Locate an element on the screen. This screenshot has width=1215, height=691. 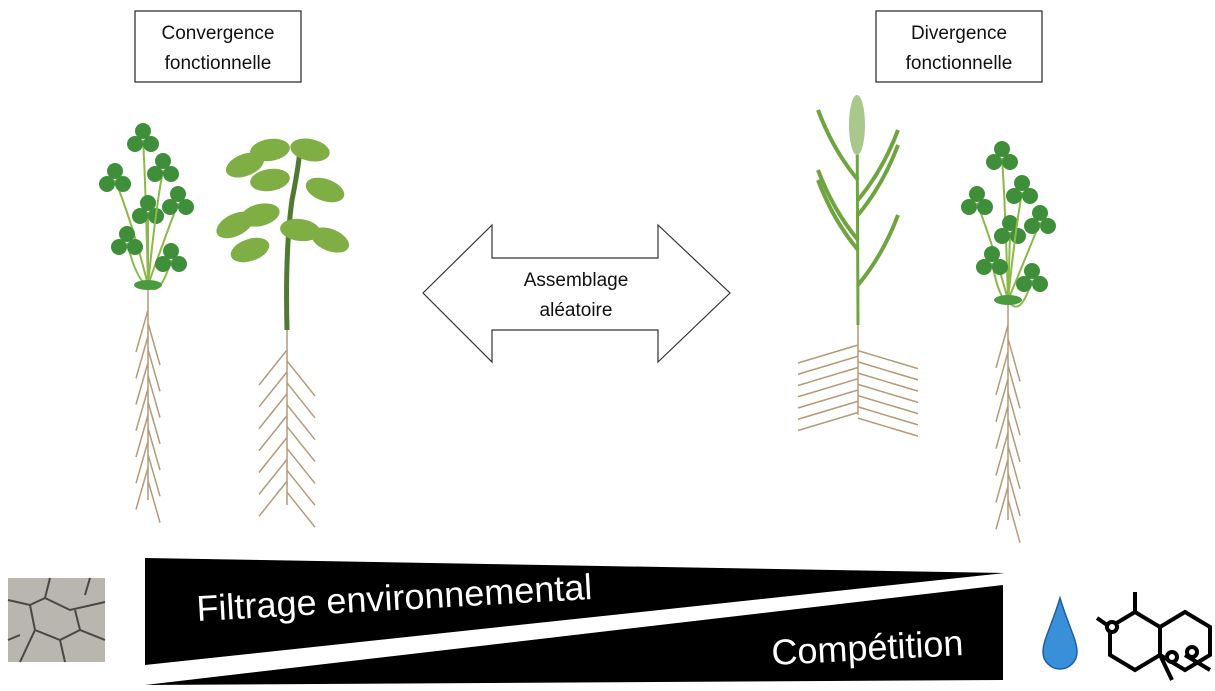
double-arrow: Assemblage aléatoire is located at coordinates (576, 293).